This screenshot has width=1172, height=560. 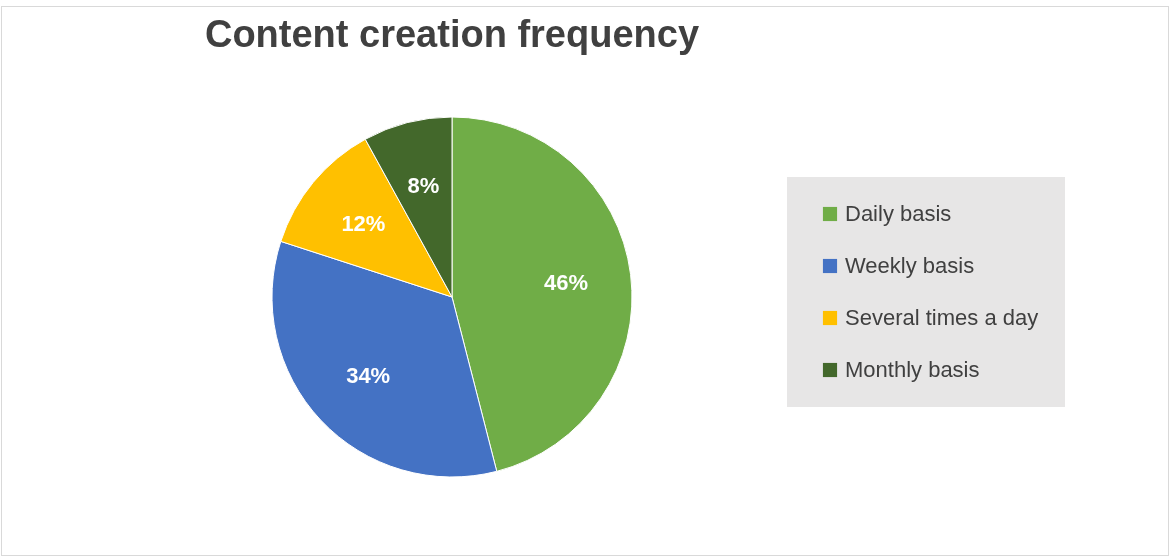 I want to click on chart-title: Content creation frequency, so click(x=452, y=34).